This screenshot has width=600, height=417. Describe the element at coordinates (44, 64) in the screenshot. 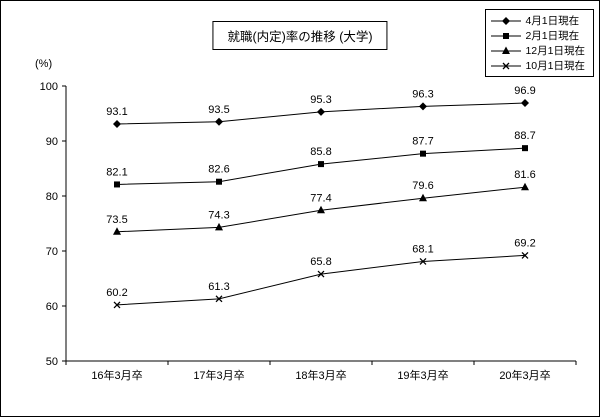

I see `y-axis-unit-label: (%)` at that location.